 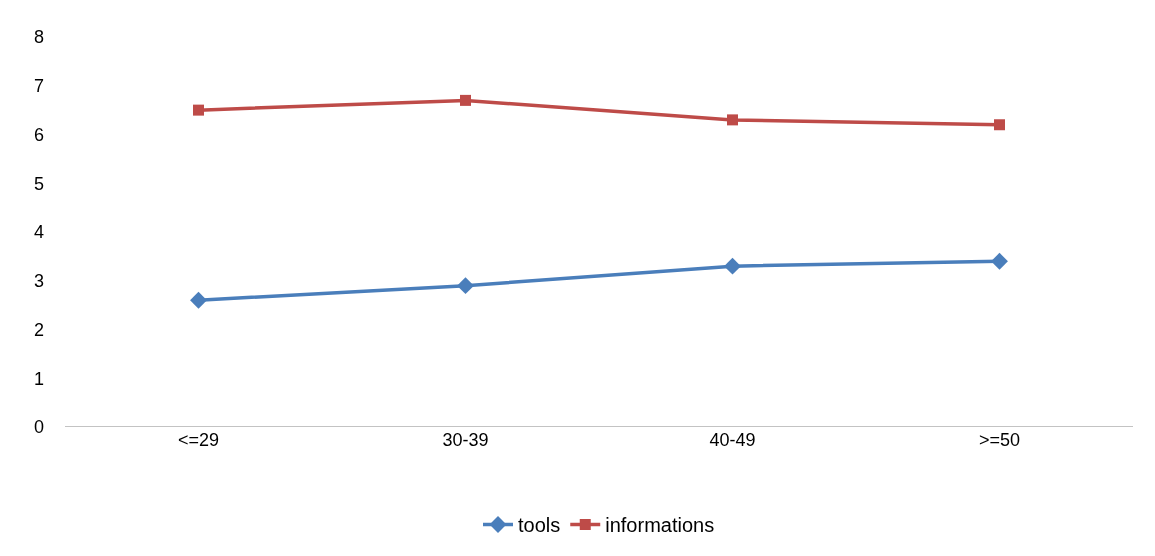 I want to click on y-tick-label: 0, so click(x=38, y=427).